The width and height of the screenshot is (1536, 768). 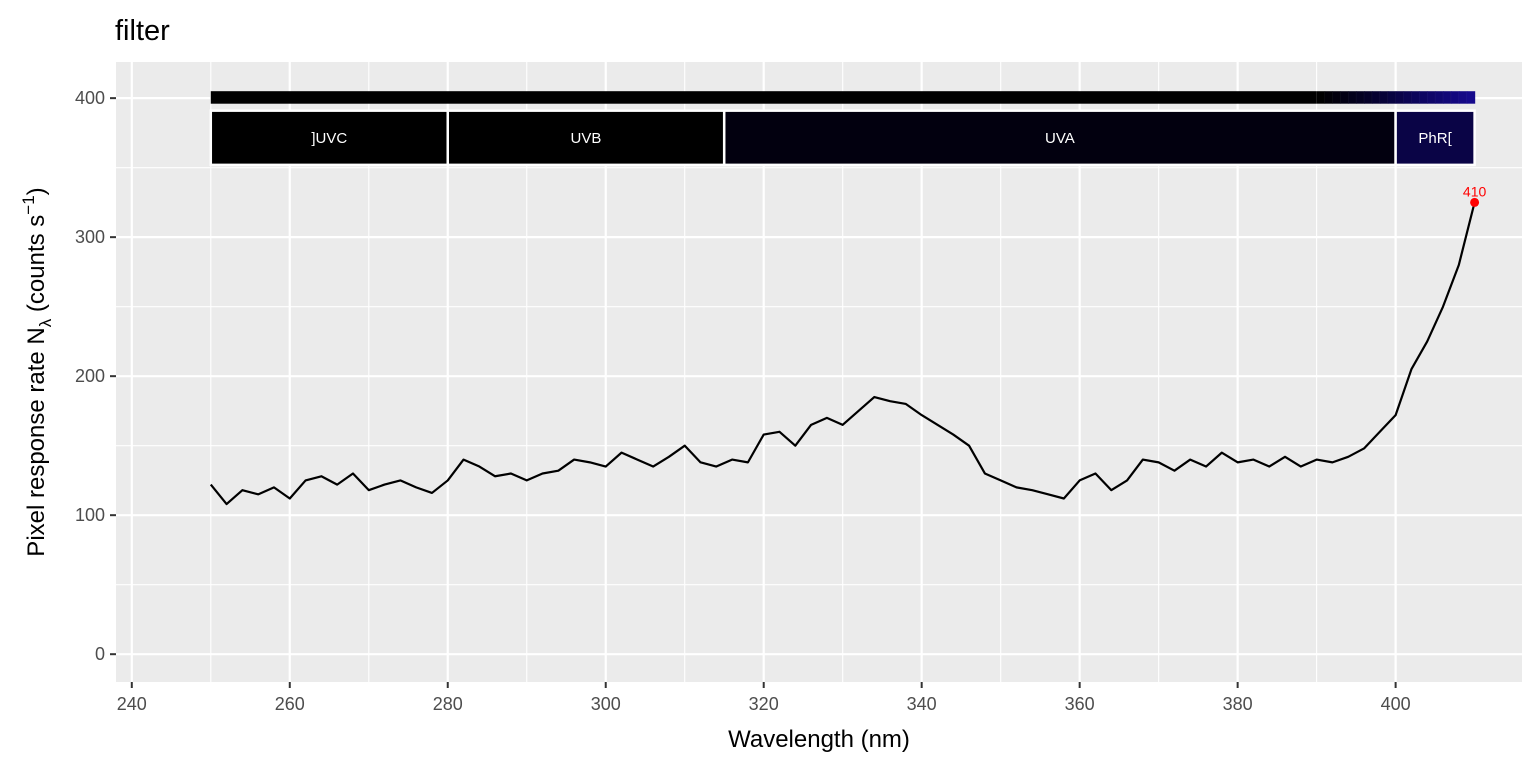 What do you see at coordinates (28, 204) in the screenshot?
I see `y-axis-title-superscript: −1` at bounding box center [28, 204].